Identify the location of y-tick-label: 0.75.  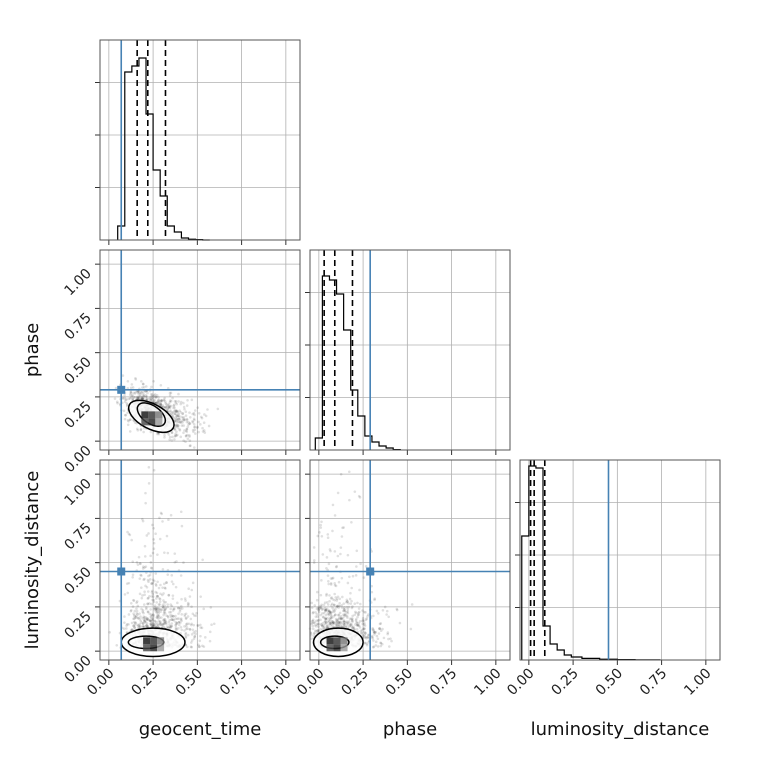
(77, 536).